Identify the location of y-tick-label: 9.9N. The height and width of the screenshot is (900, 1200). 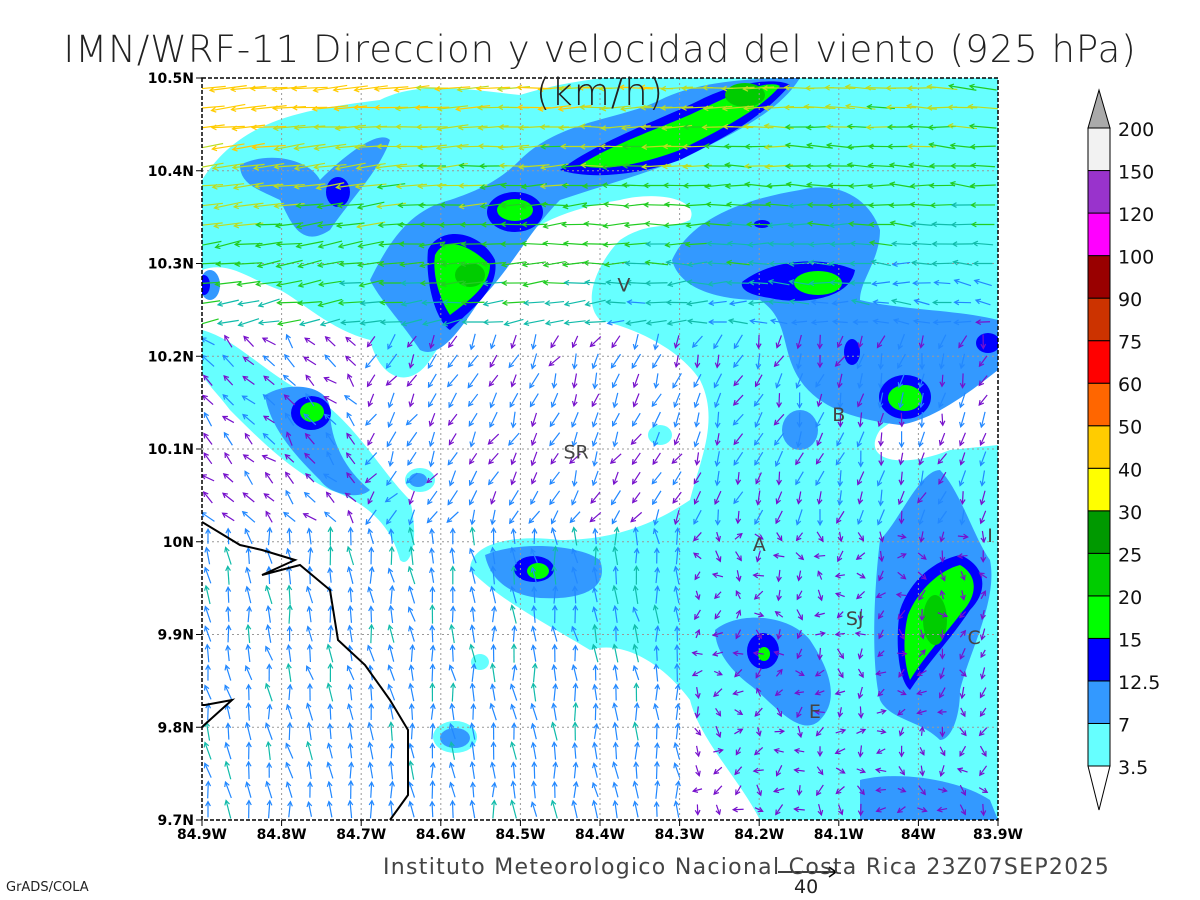
(175, 636).